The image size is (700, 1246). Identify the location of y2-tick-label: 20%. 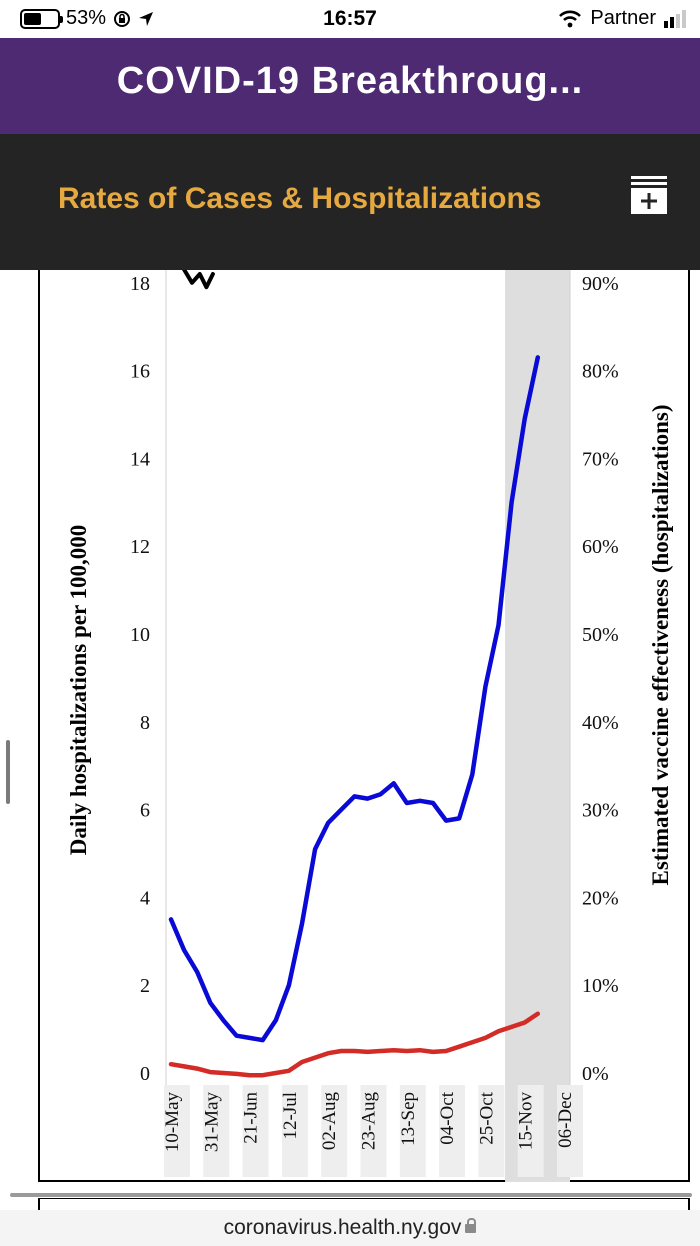
(600, 898).